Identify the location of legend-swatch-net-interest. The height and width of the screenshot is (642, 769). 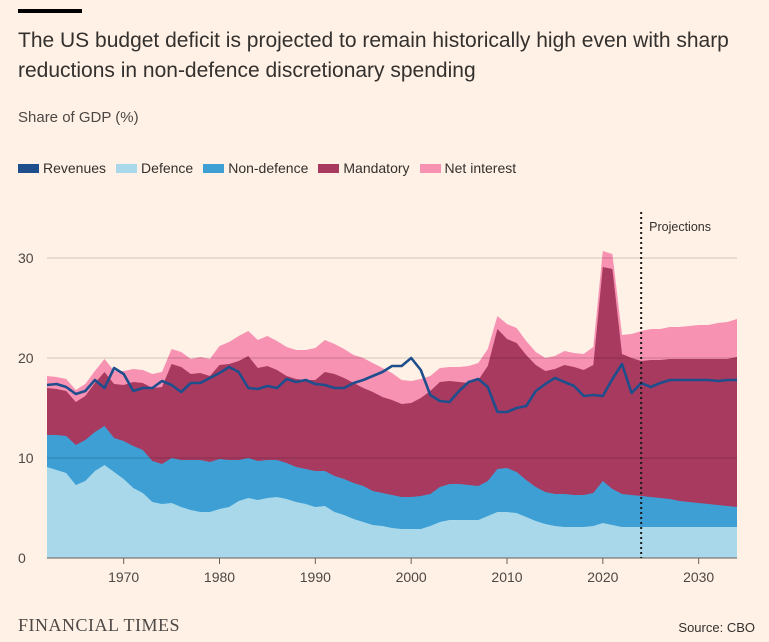
(430, 168).